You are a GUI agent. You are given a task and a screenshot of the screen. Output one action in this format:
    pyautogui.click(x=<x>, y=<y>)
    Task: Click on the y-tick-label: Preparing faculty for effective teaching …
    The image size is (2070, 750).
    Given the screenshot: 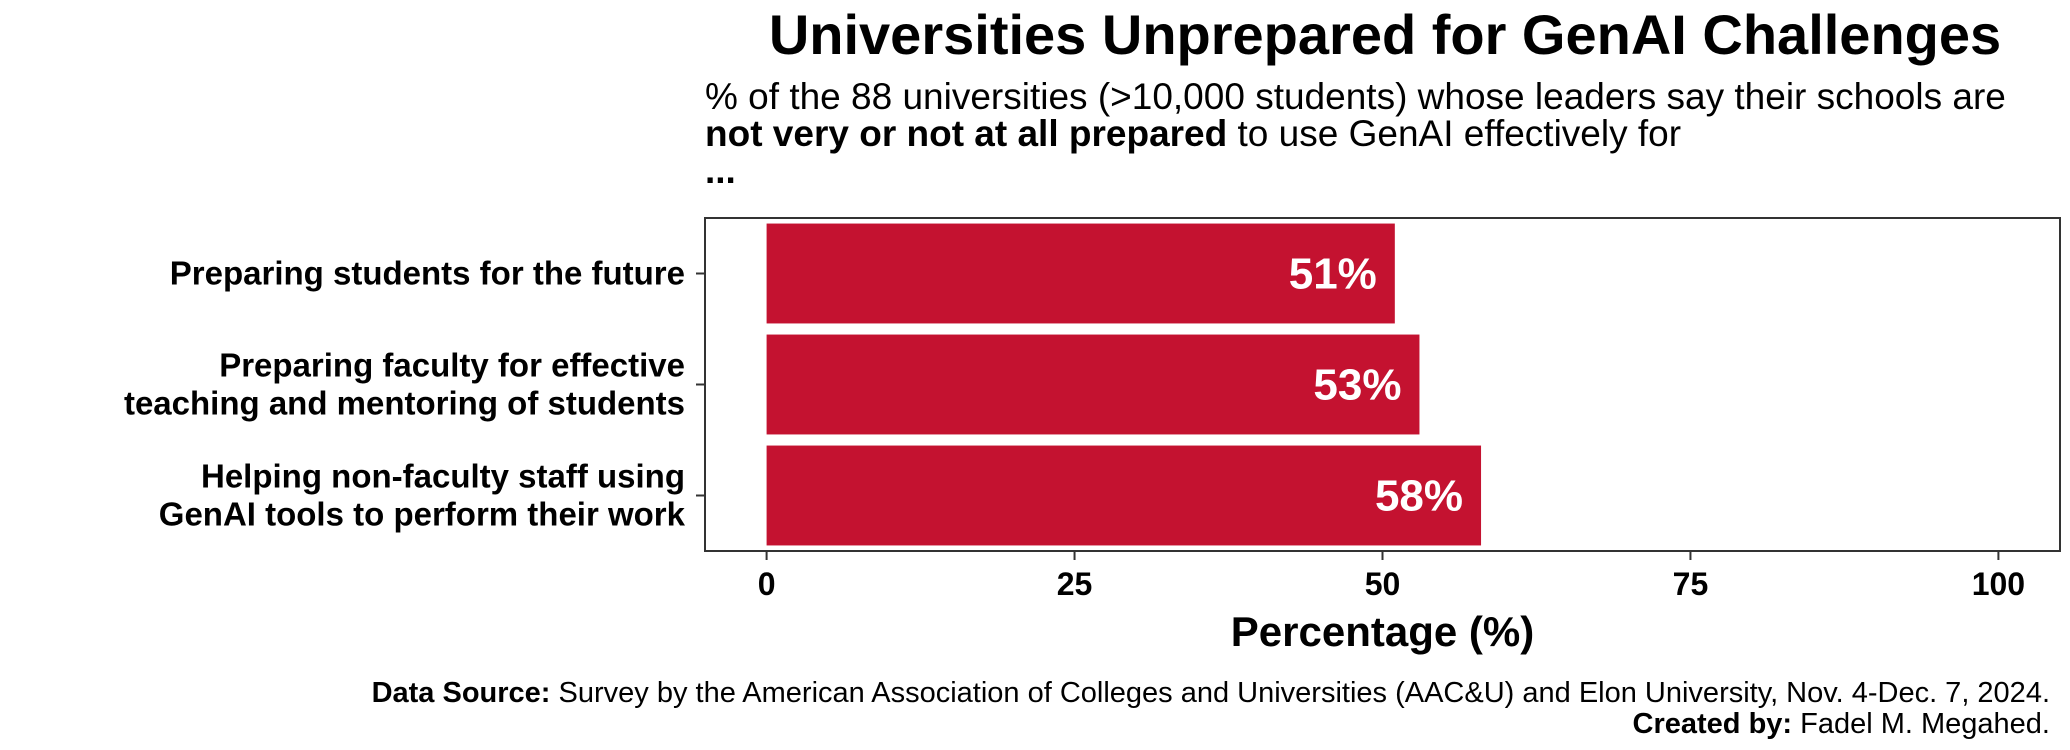 What is the action you would take?
    pyautogui.click(x=404, y=384)
    